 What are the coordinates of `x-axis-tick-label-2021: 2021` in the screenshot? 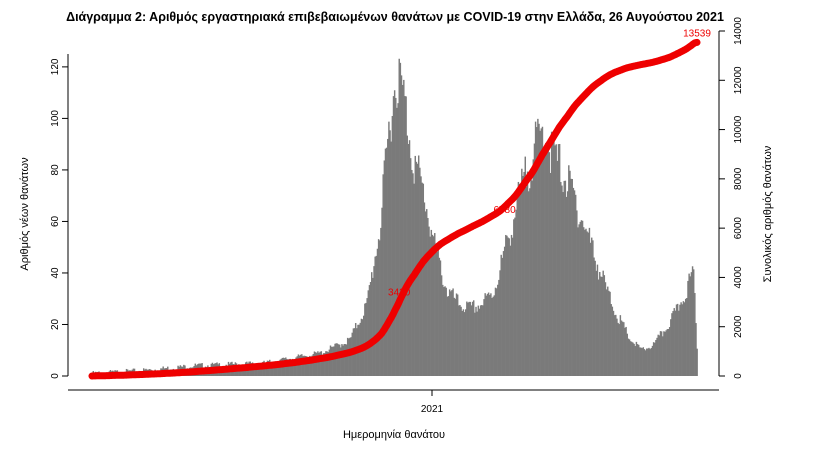 It's located at (432, 409).